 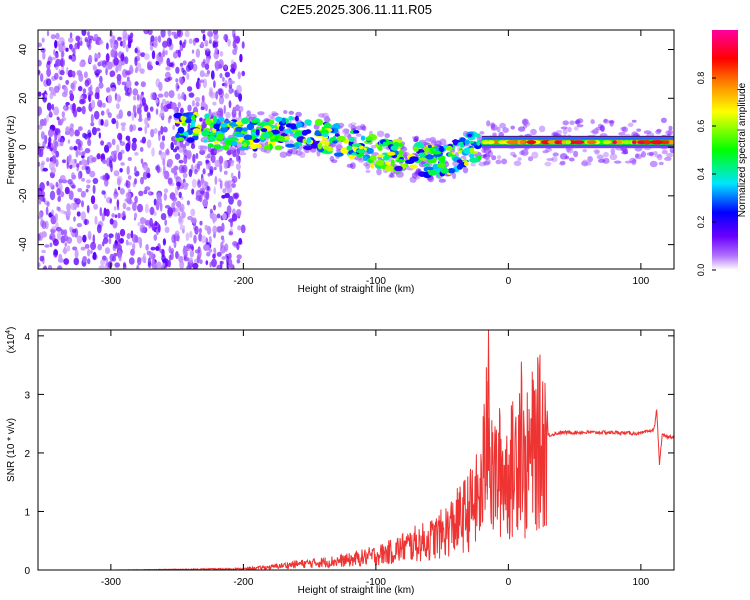 I want to click on colorbar-tick-label: 0.8, so click(x=701, y=78).